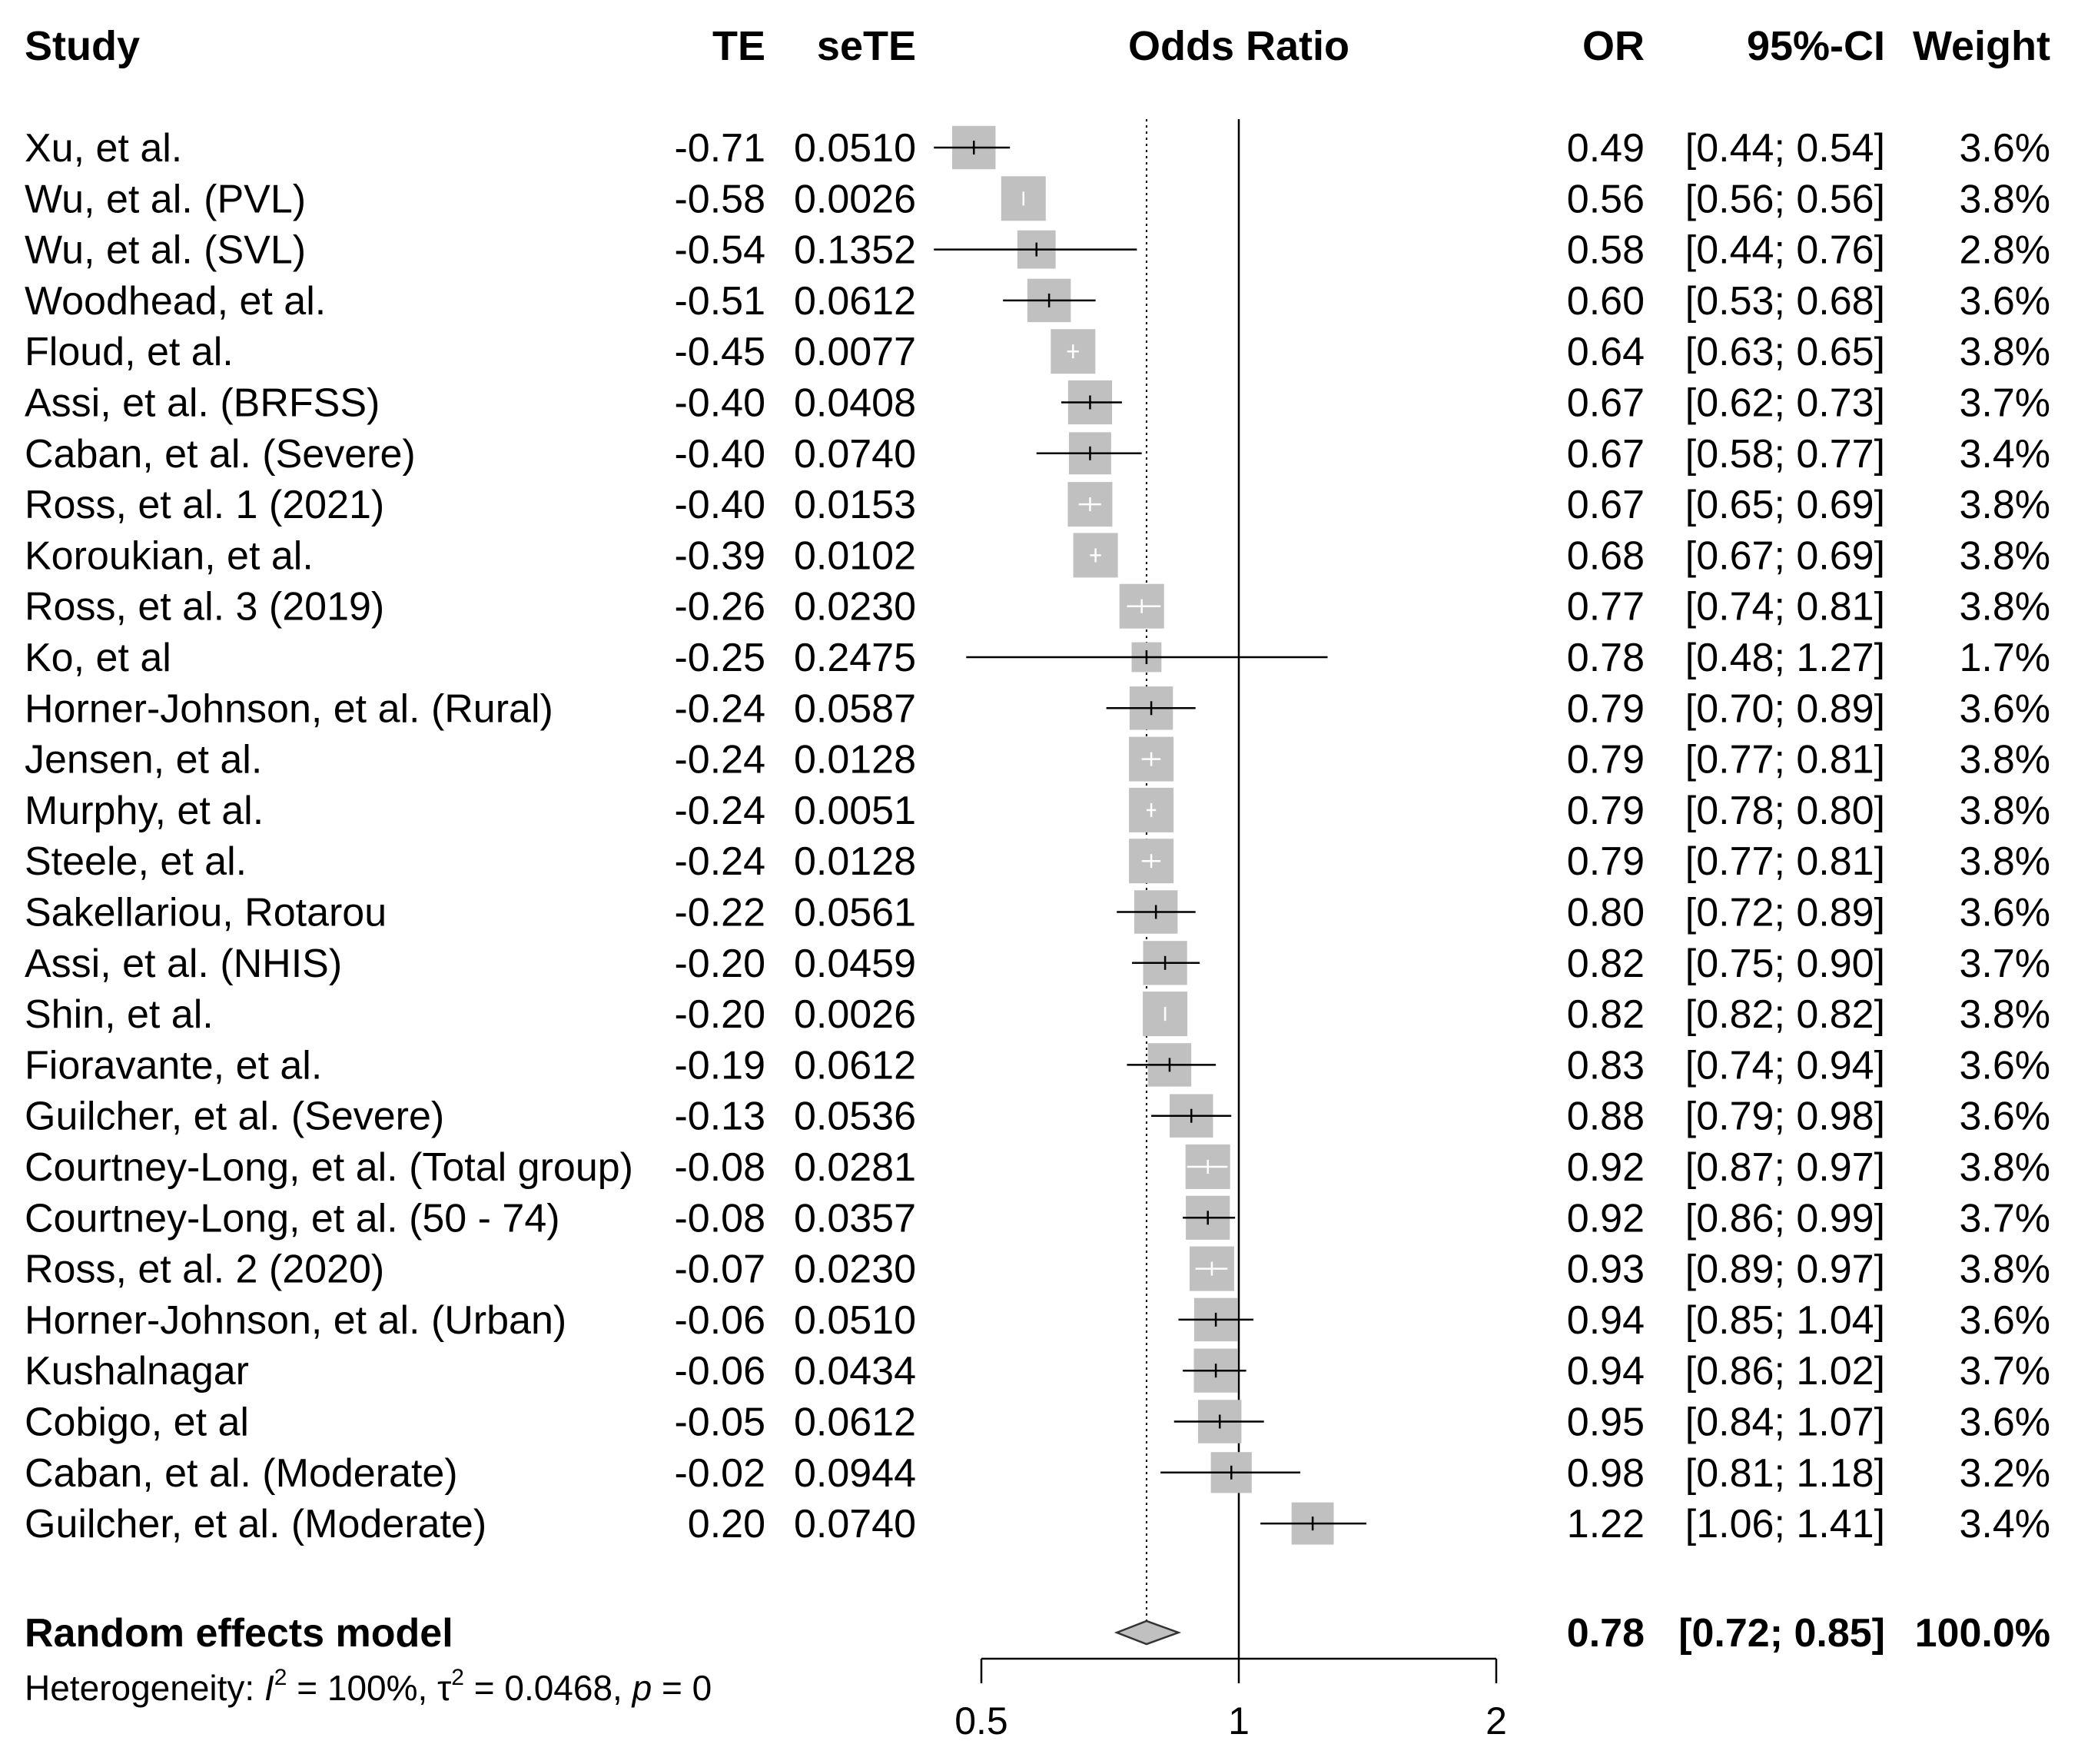  I want to click on study-name: Cobigo, et al, so click(137, 1422).